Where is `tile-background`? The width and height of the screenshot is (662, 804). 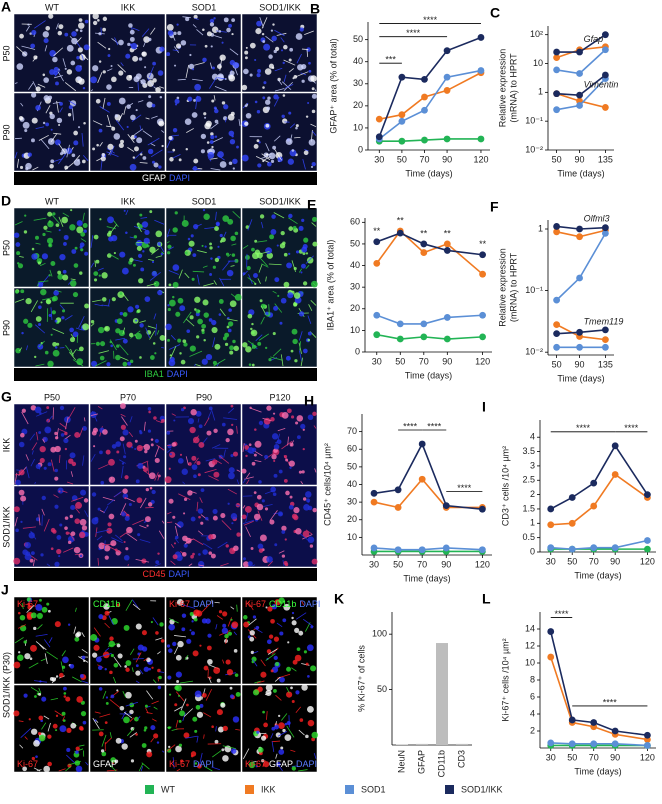
tile-background is located at coordinates (279, 728).